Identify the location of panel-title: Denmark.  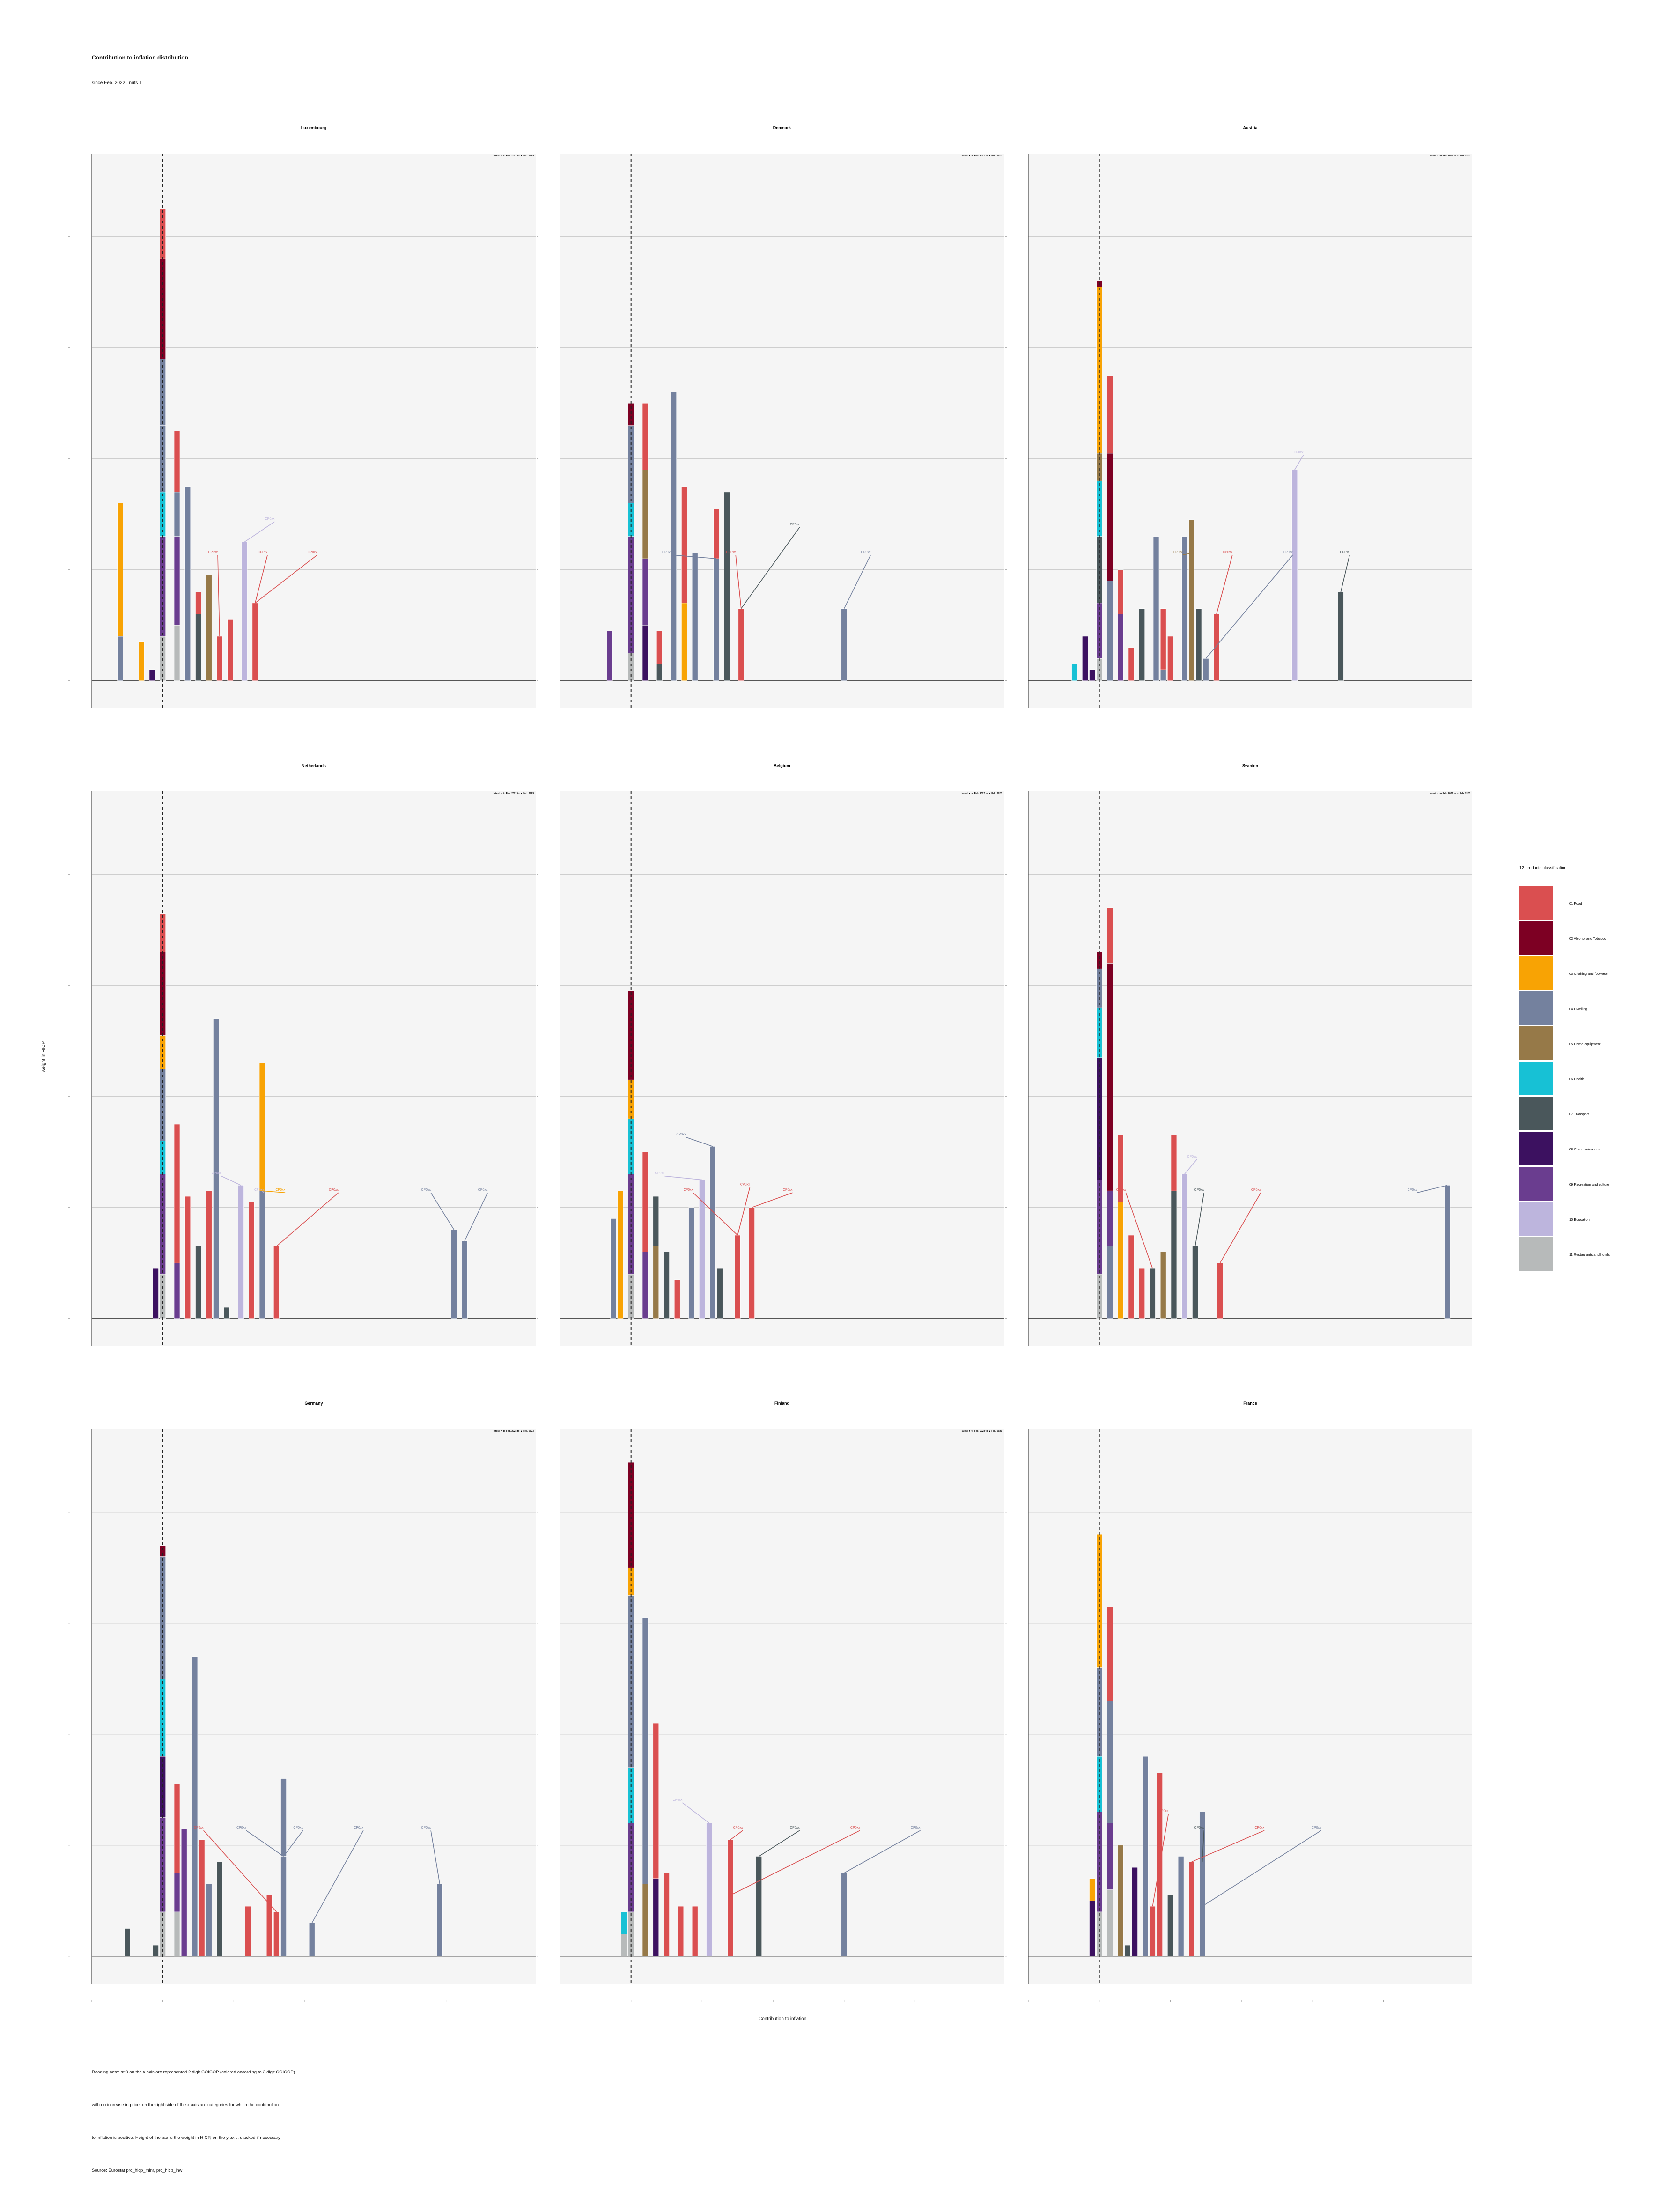
(783, 128).